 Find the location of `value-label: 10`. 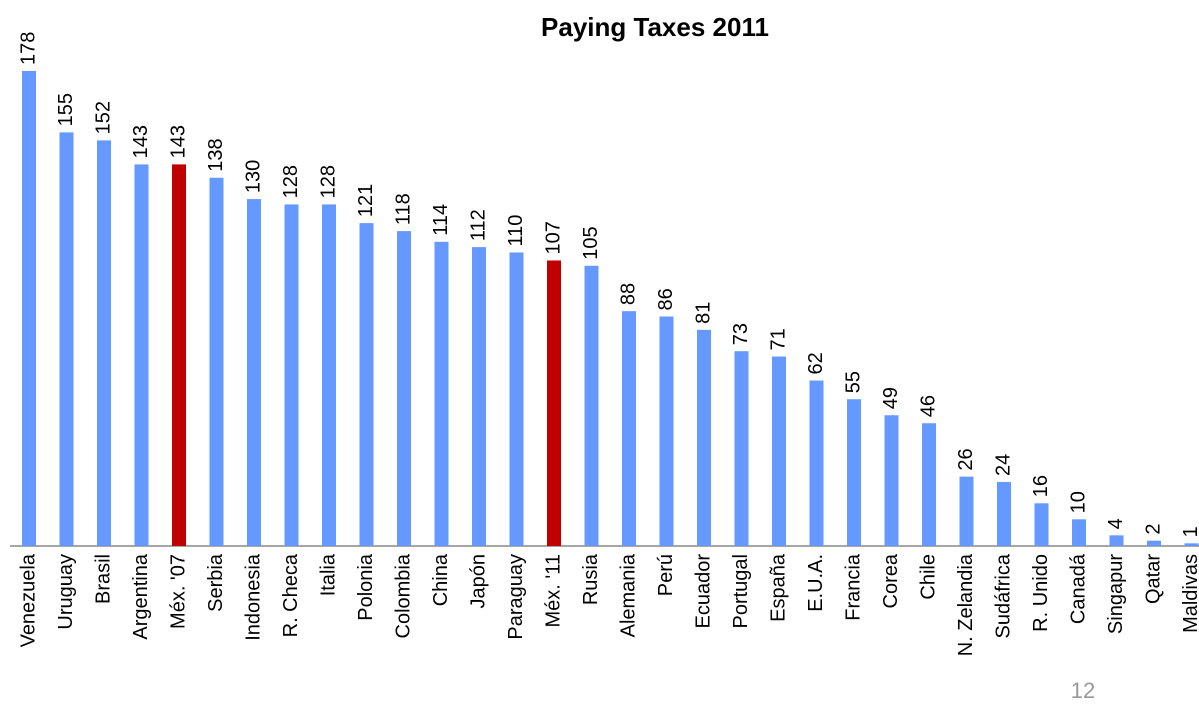

value-label: 10 is located at coordinates (1078, 502).